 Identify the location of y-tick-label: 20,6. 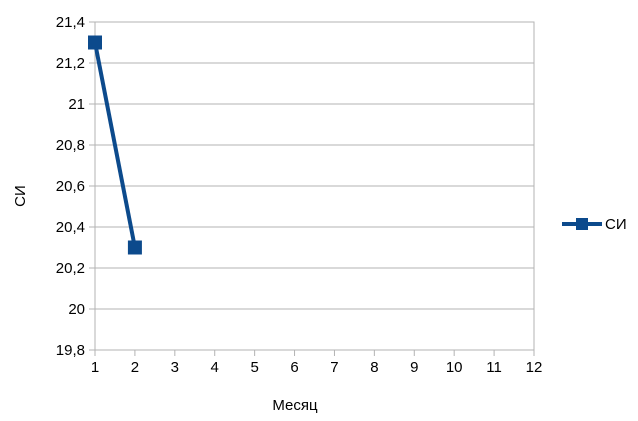
(70, 186).